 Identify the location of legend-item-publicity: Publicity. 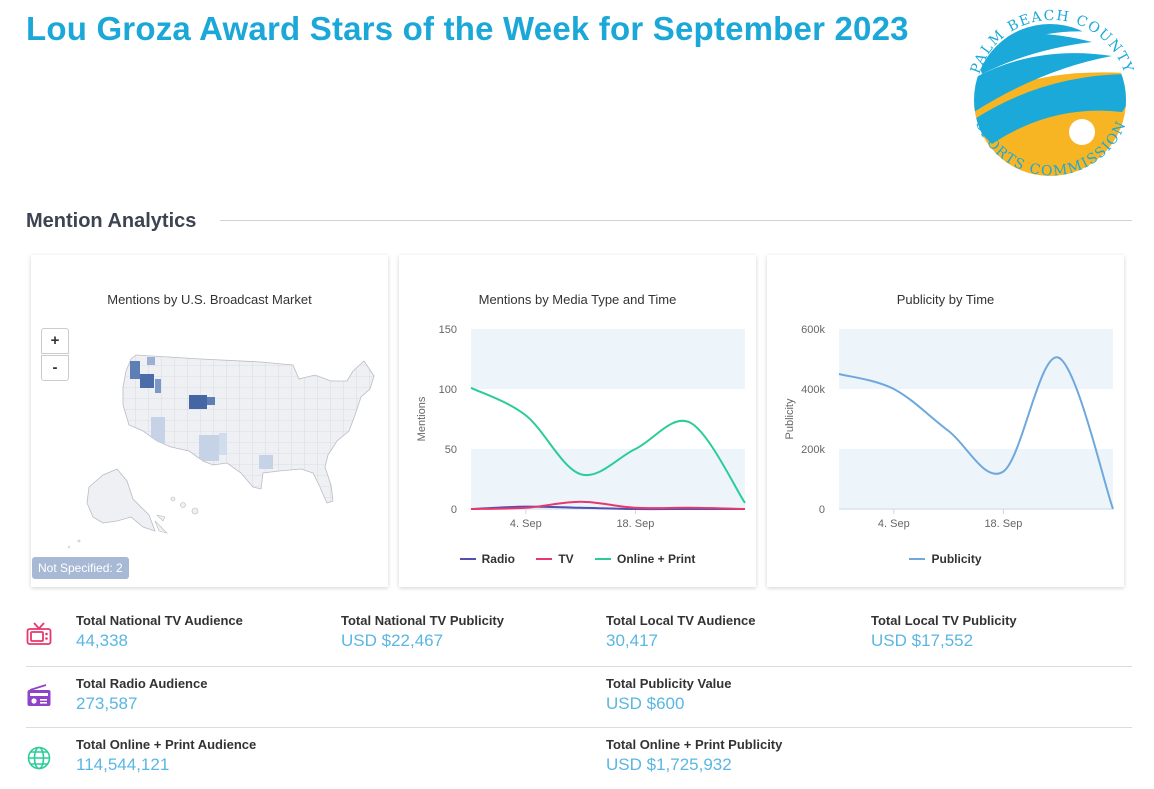
(945, 559).